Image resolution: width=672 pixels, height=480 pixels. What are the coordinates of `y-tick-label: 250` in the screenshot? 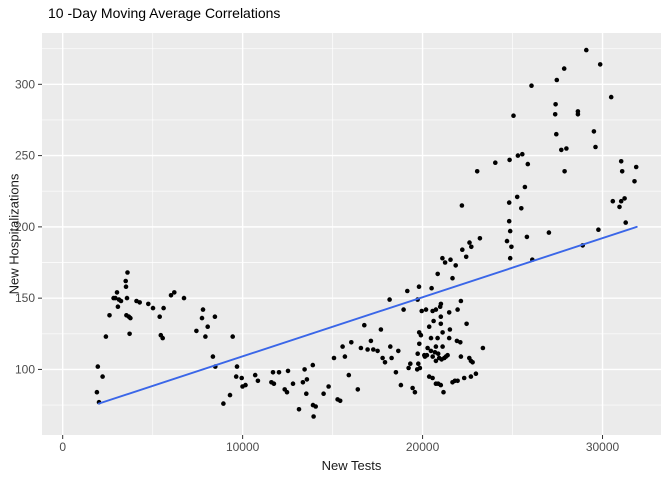 It's located at (25, 156).